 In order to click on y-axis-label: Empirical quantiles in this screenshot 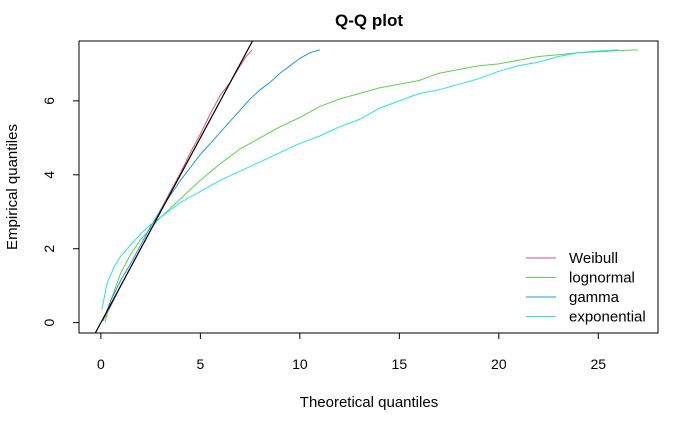, I will do `click(12, 187)`.